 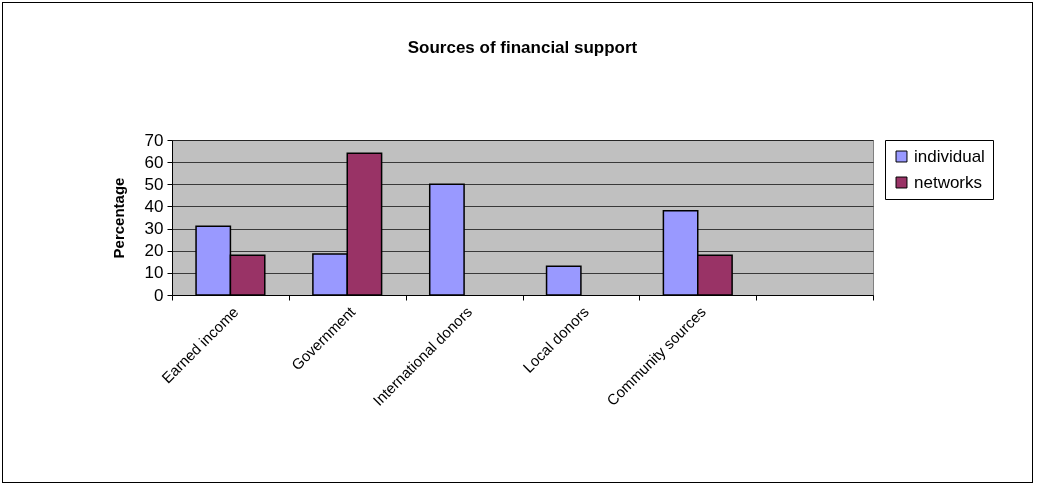 What do you see at coordinates (159, 295) in the screenshot?
I see `y-tick-label: 0` at bounding box center [159, 295].